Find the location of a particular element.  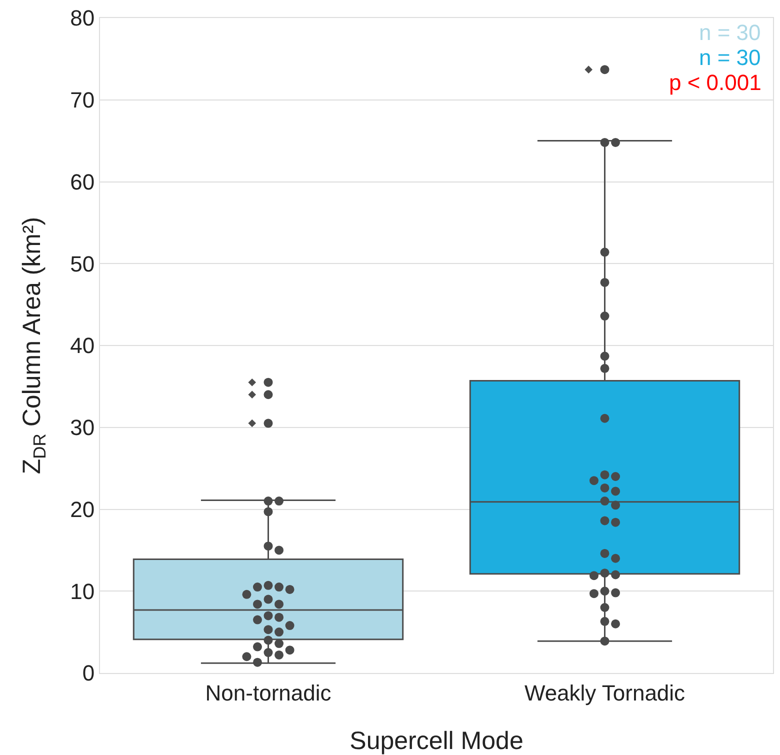

x-axis-title: Supercell Mode is located at coordinates (437, 741).